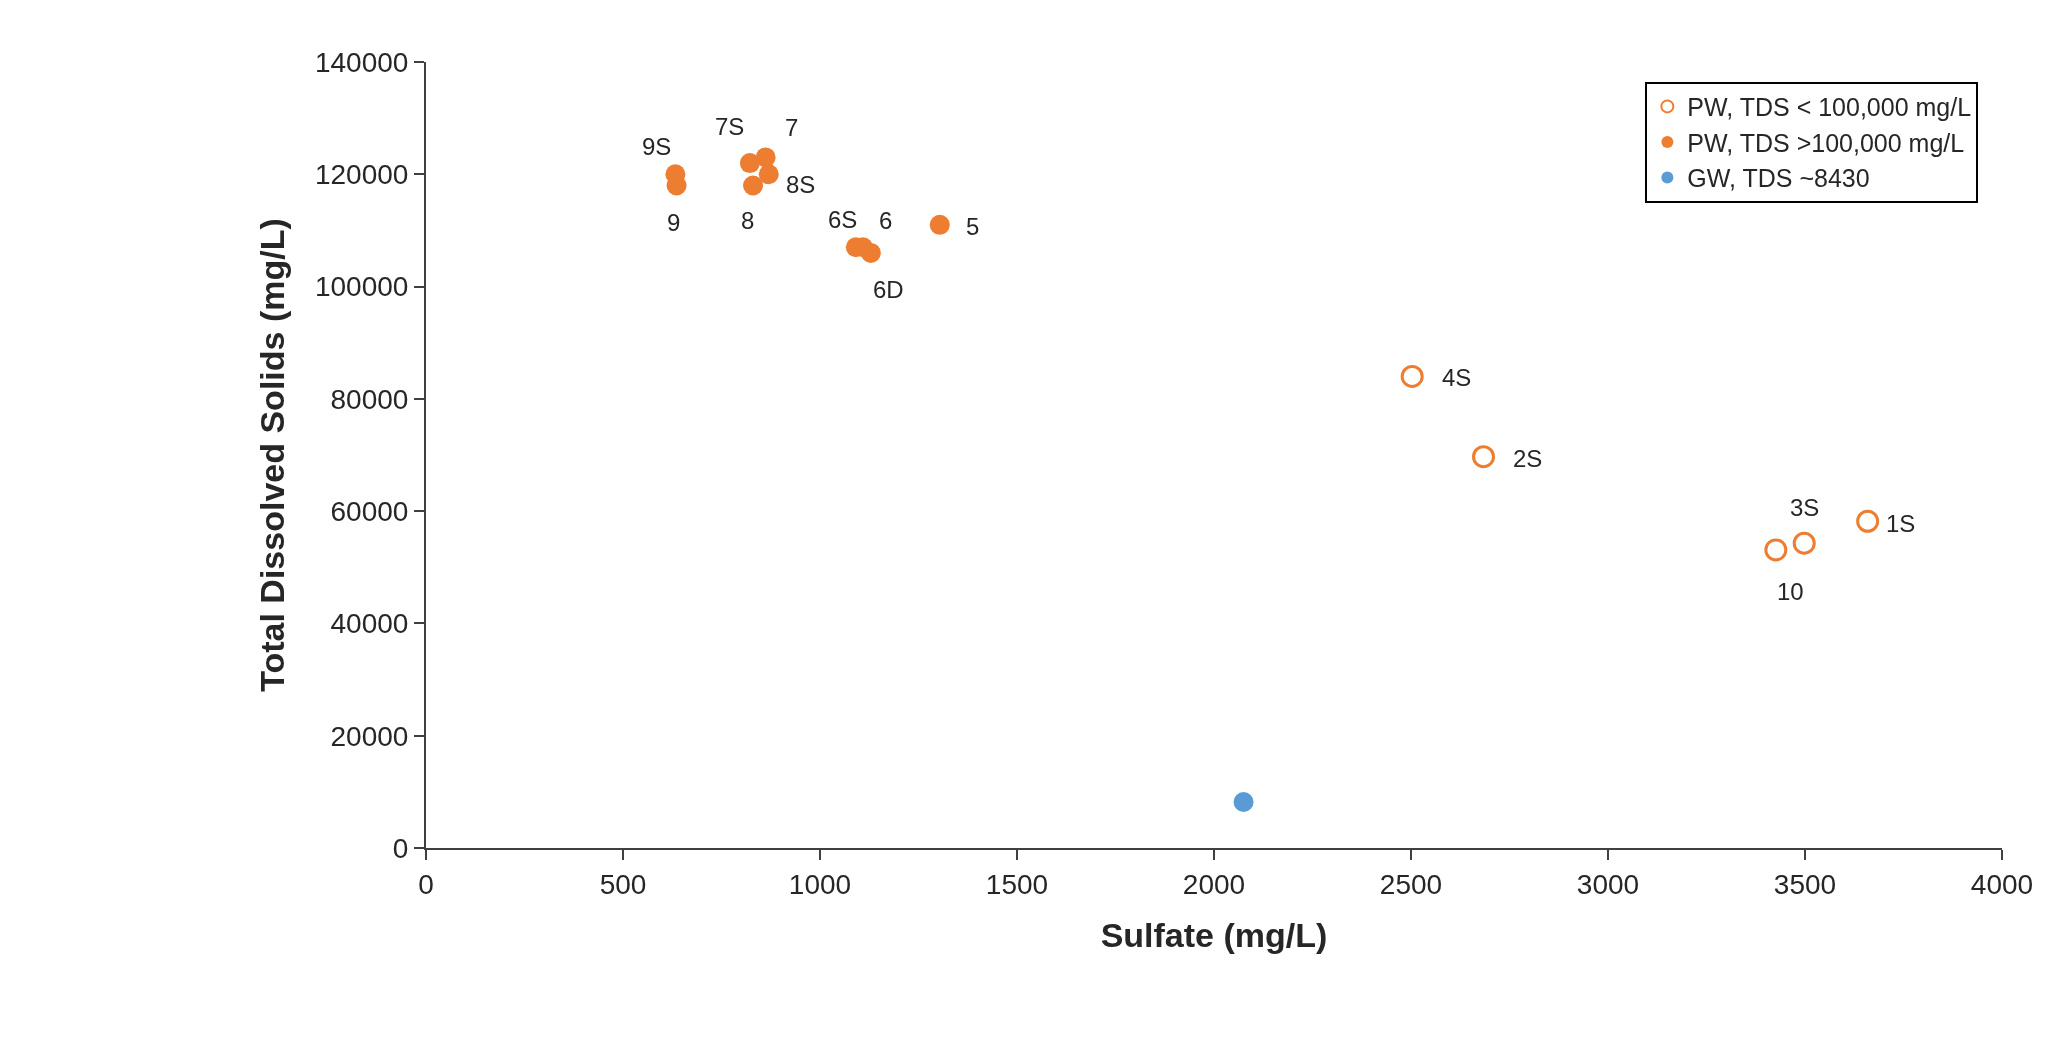 This screenshot has width=2069, height=1060. Describe the element at coordinates (400, 848) in the screenshot. I see `y-tick-label: 0` at that location.